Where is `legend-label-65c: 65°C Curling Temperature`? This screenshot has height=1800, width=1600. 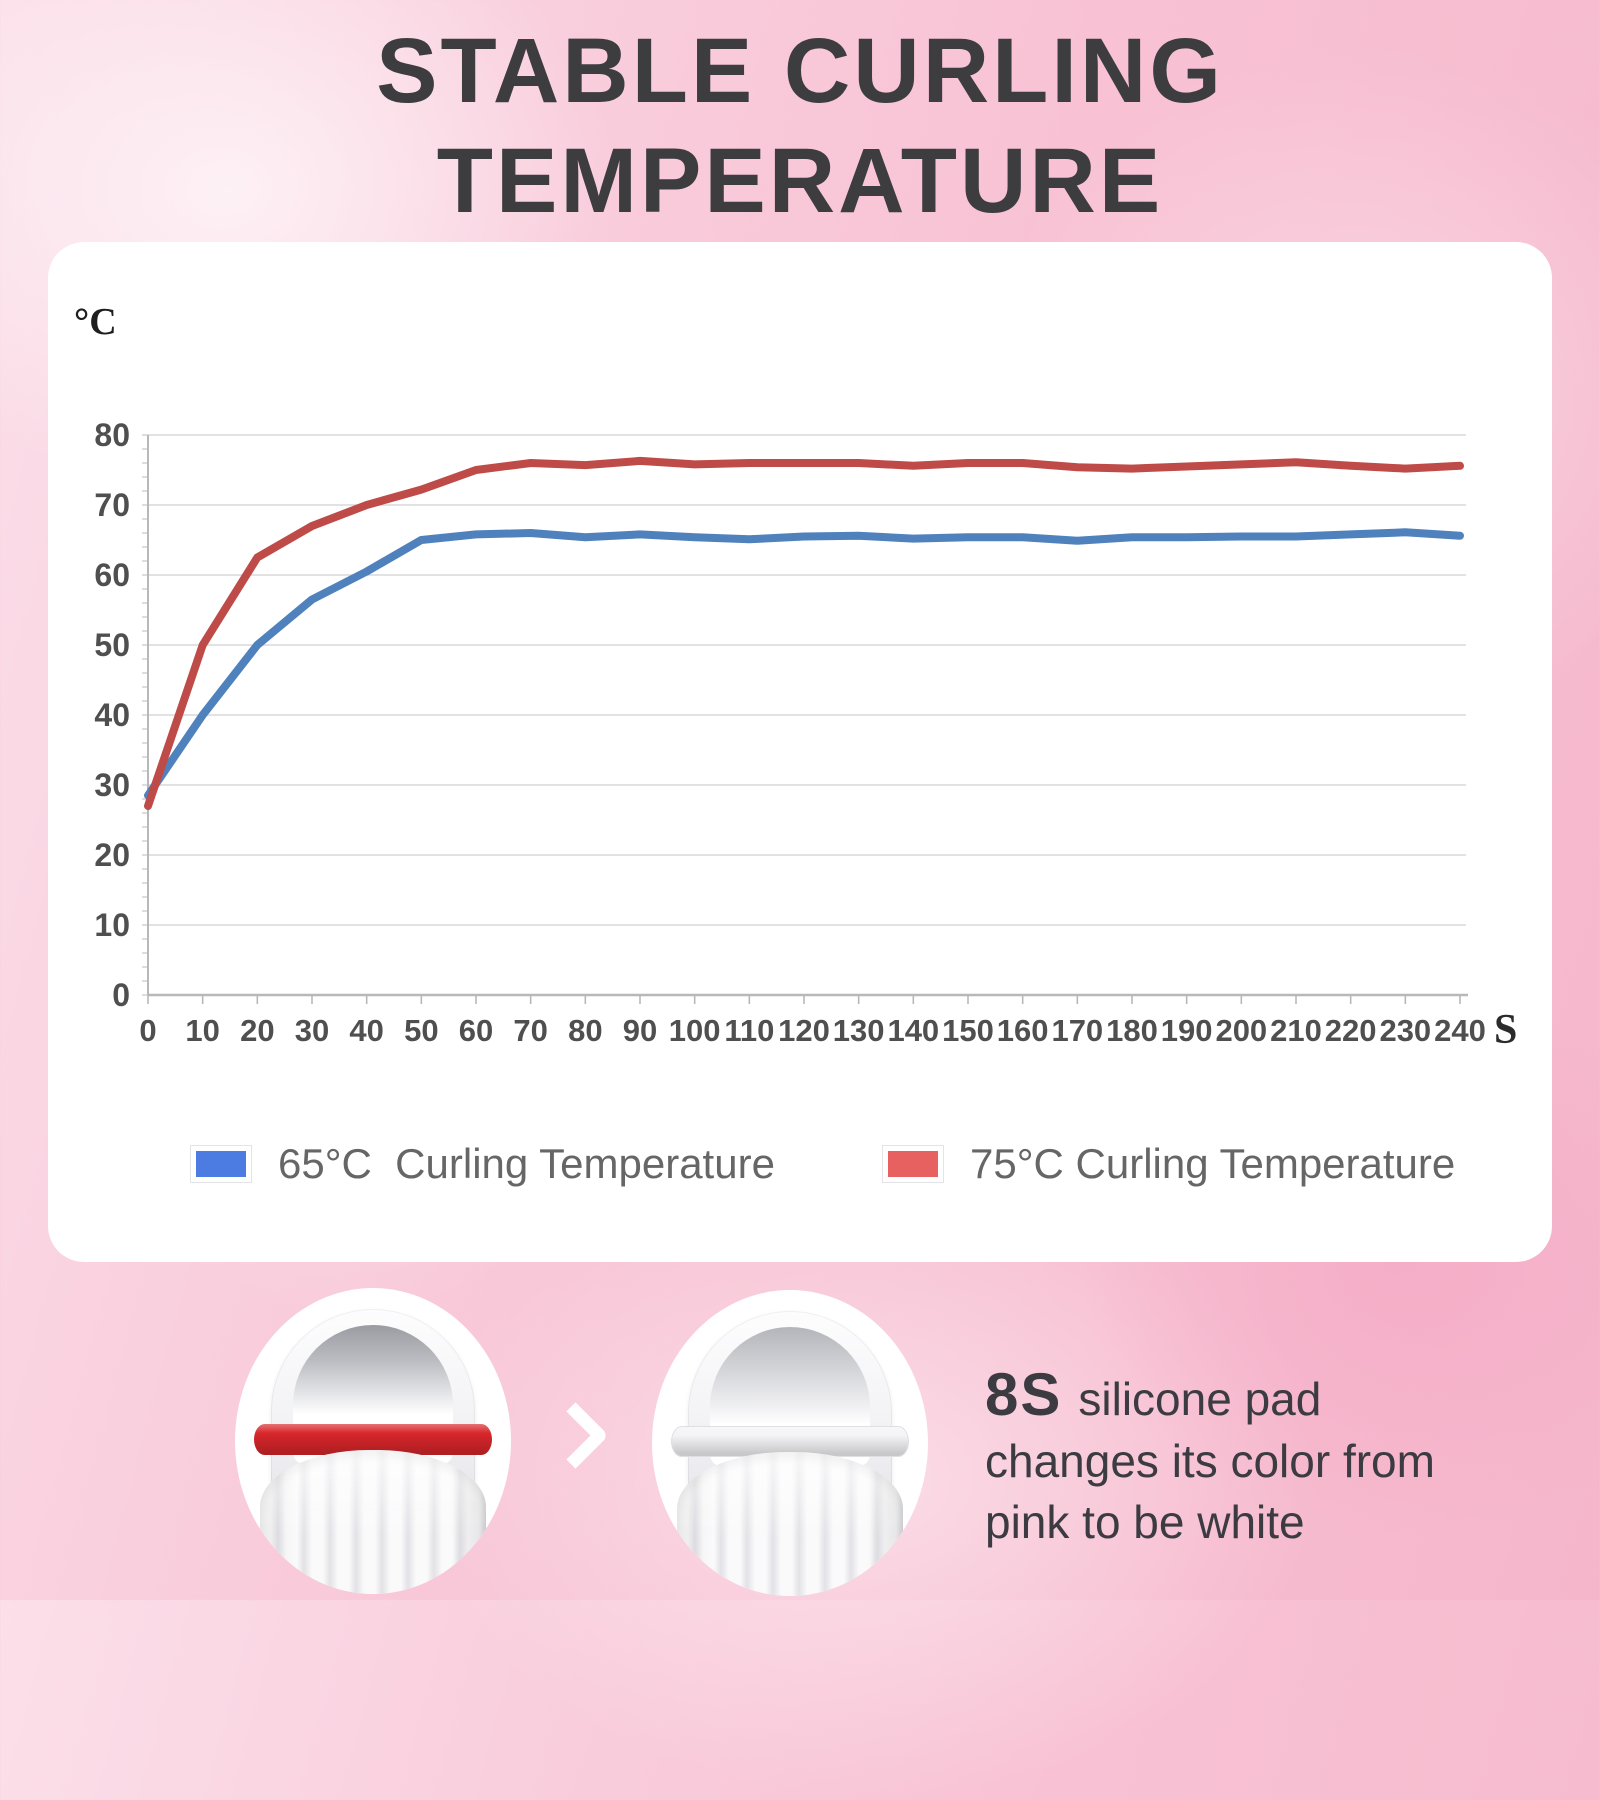 legend-label-65c: 65°C Curling Temperature is located at coordinates (526, 1163).